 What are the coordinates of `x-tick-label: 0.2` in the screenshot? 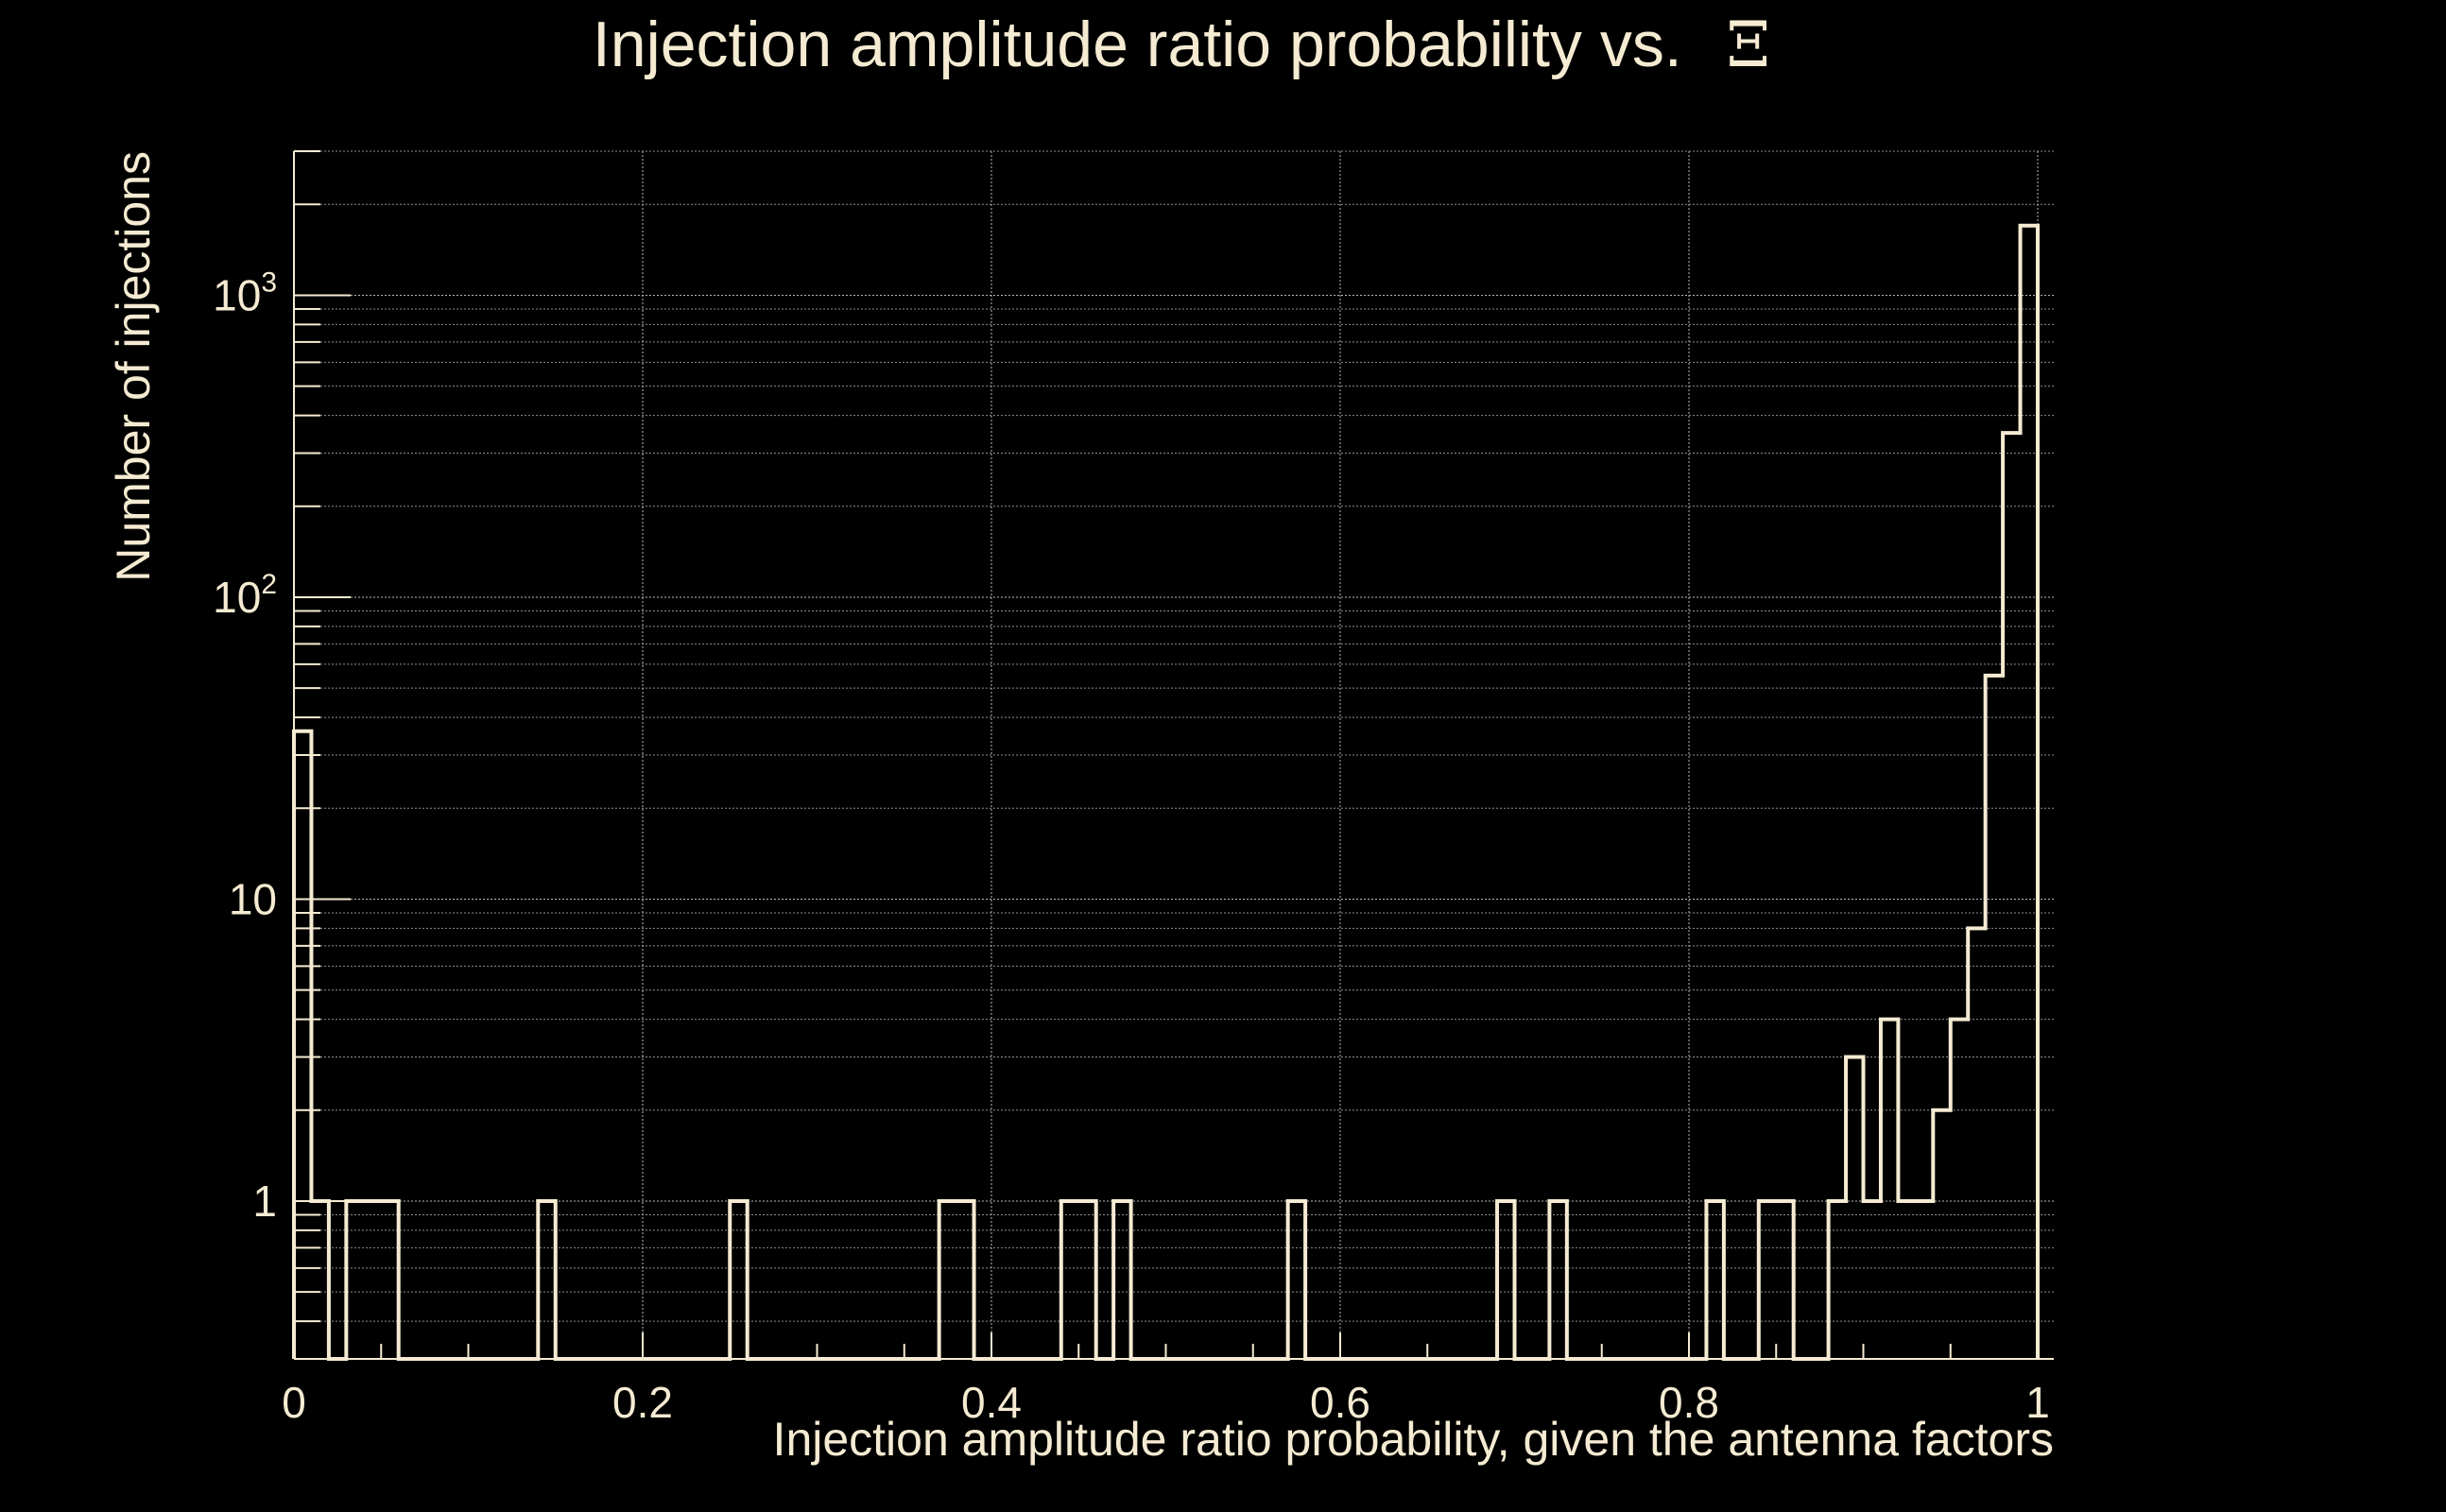 It's located at (642, 1402).